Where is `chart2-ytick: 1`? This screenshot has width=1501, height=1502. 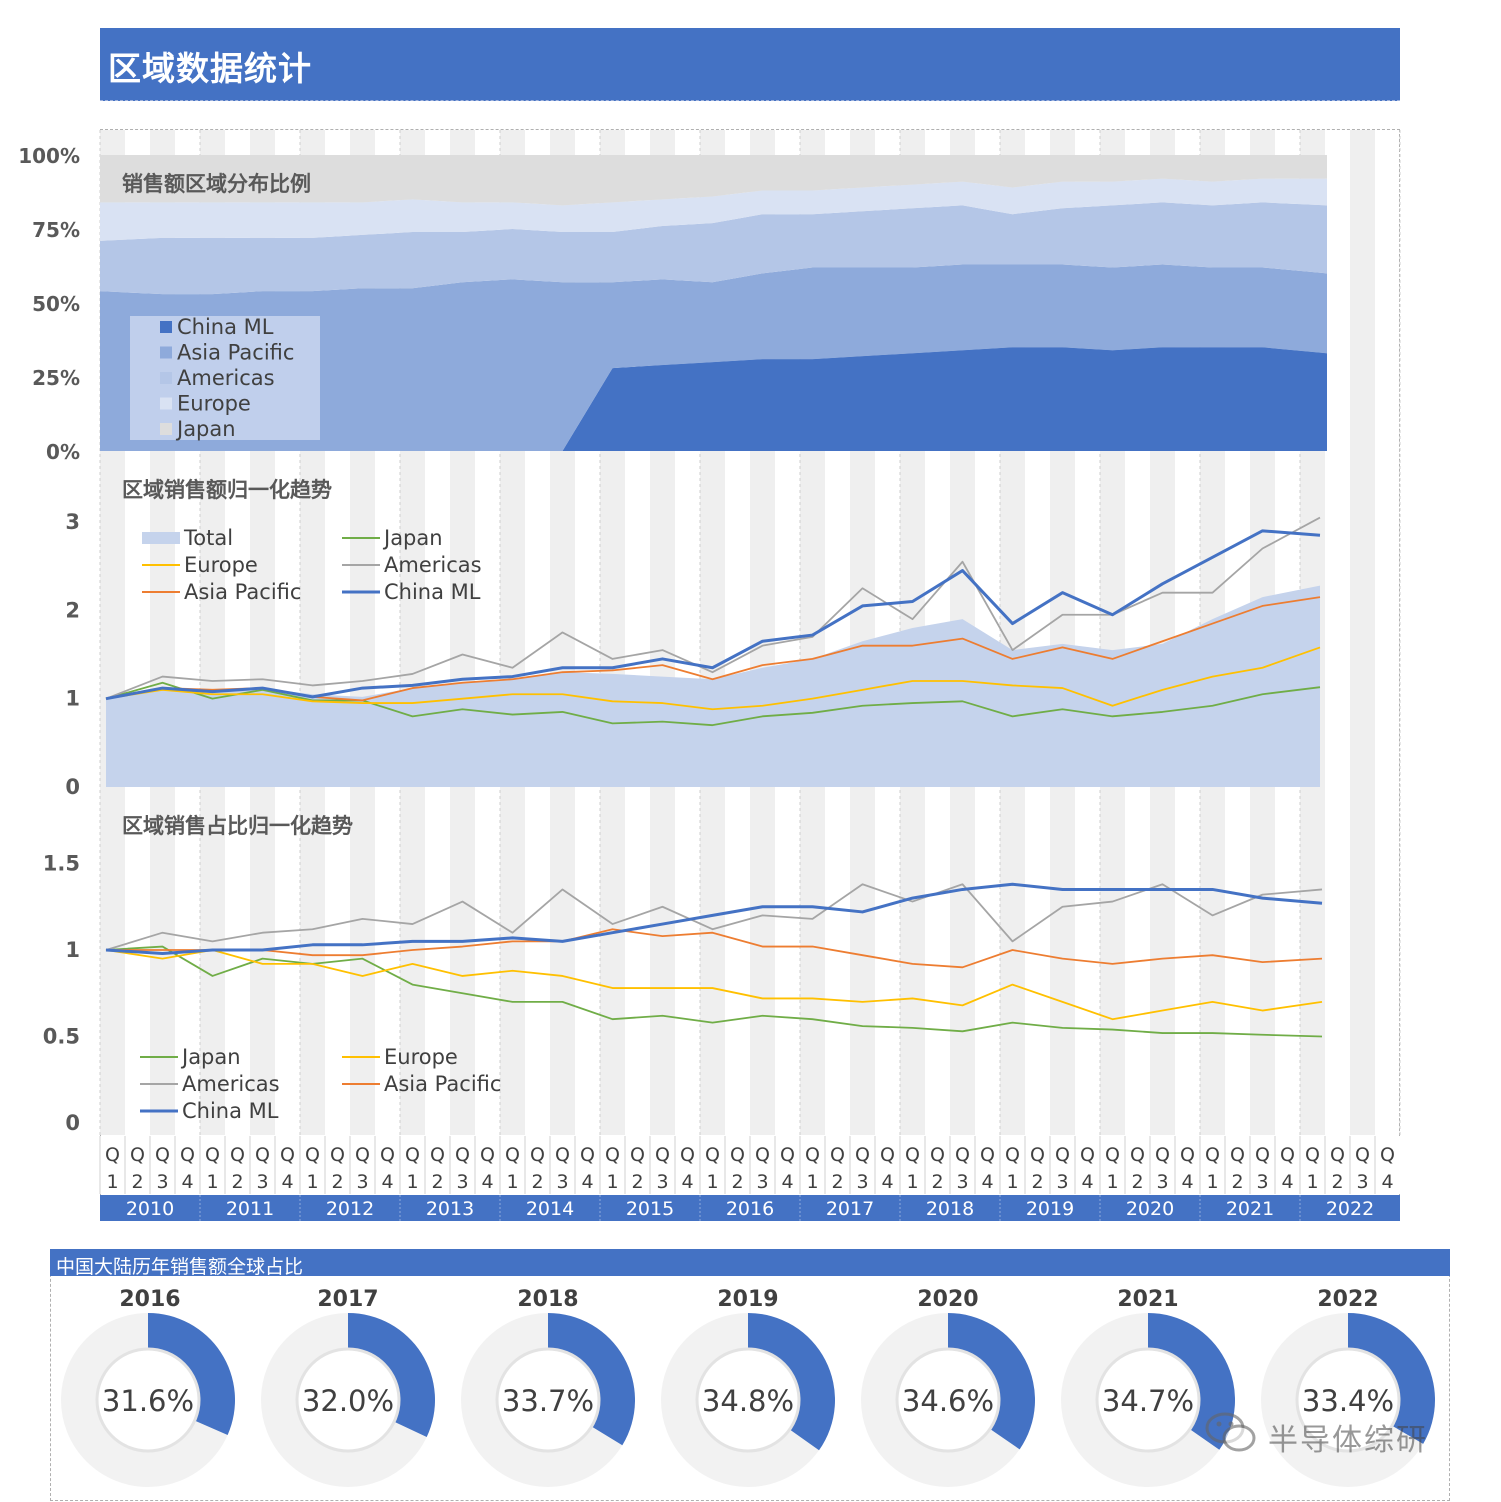
chart2-ytick: 1 is located at coordinates (72, 699).